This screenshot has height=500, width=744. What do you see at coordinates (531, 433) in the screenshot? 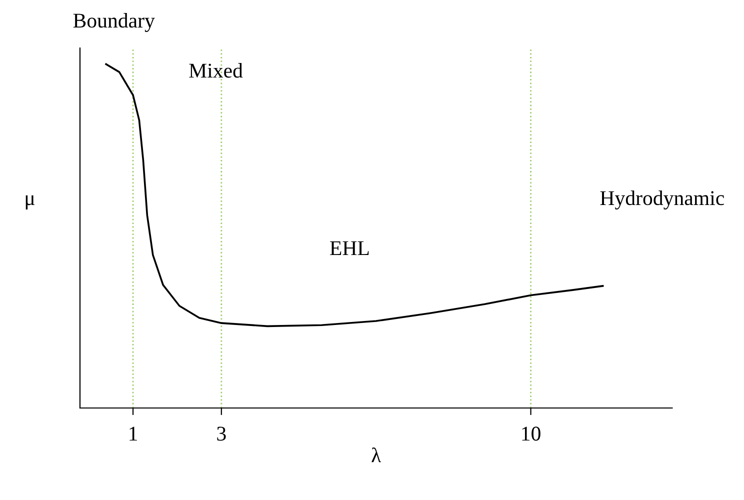
I see `x-tick-label: 10` at bounding box center [531, 433].